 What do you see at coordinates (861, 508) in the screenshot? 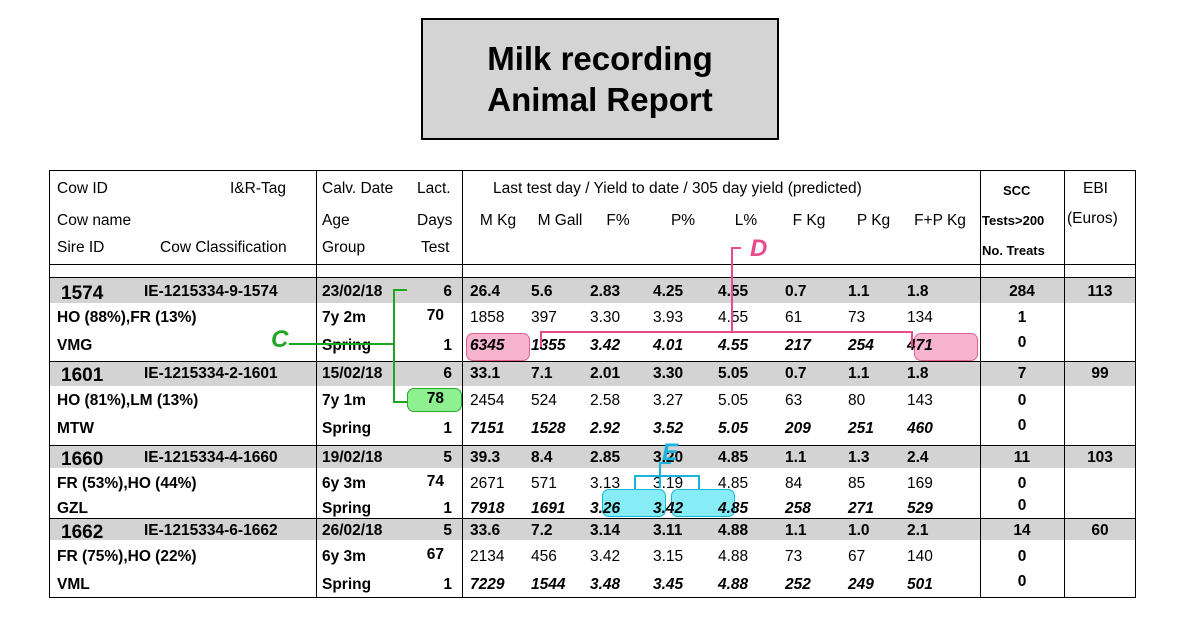
I see `predicted-305-value-6: 271` at bounding box center [861, 508].